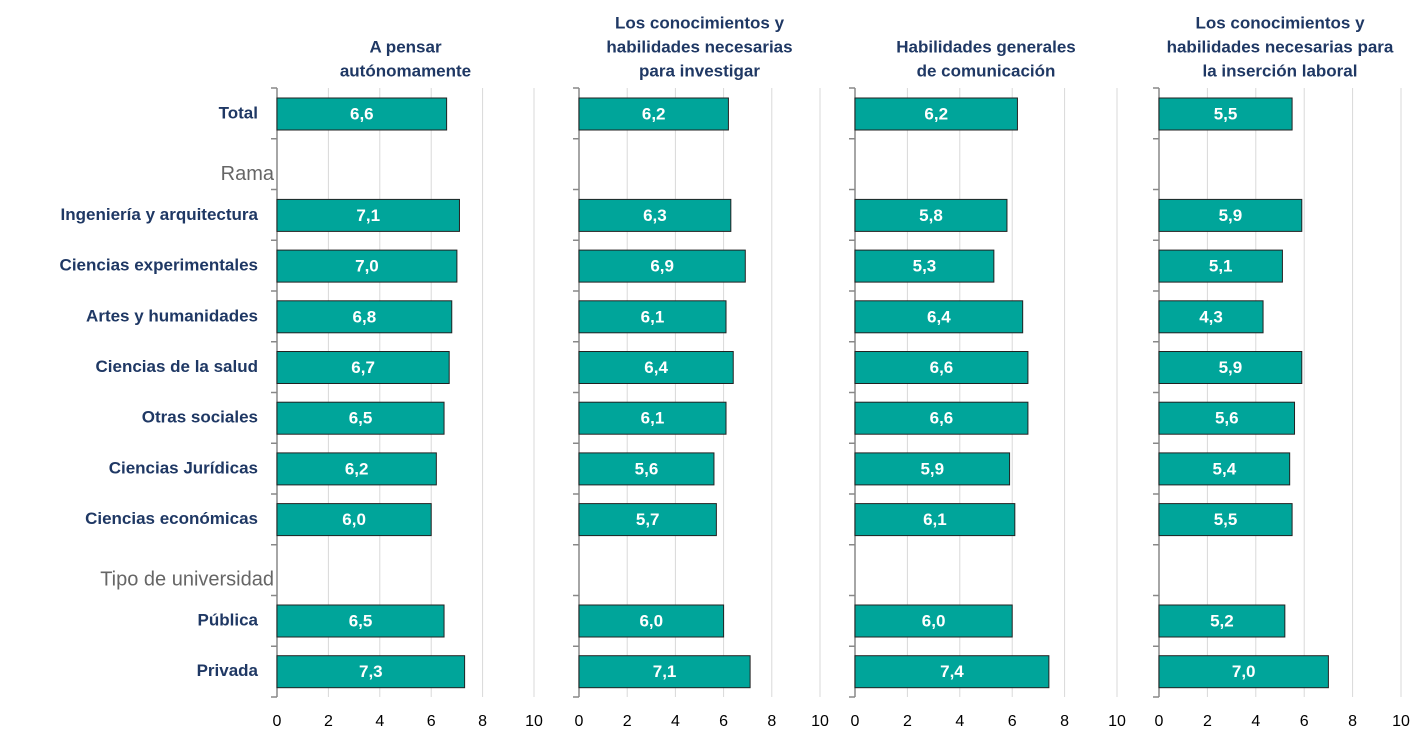 This screenshot has height=741, width=1412. I want to click on category-label: Ciencias de la salud, so click(176, 366).